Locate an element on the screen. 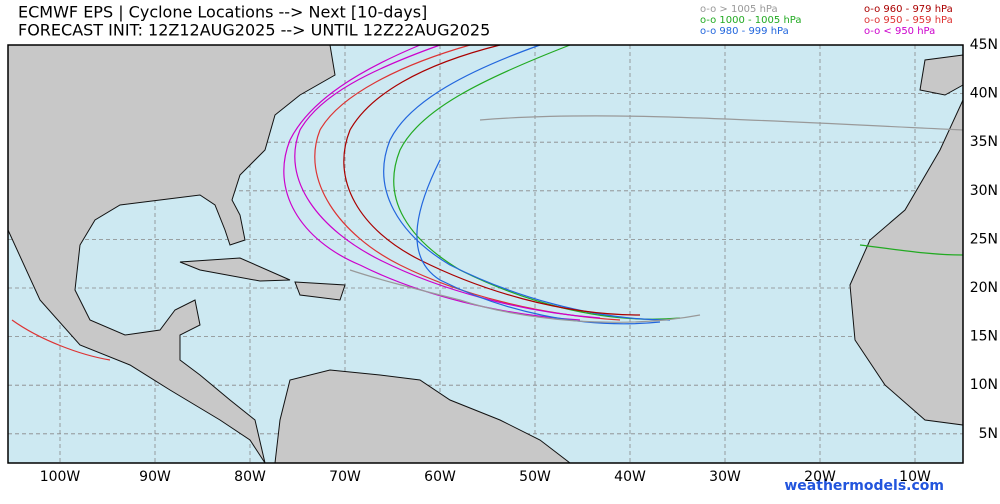 Image resolution: width=1000 pixels, height=504 pixels. lon-label: 40W is located at coordinates (630, 477).